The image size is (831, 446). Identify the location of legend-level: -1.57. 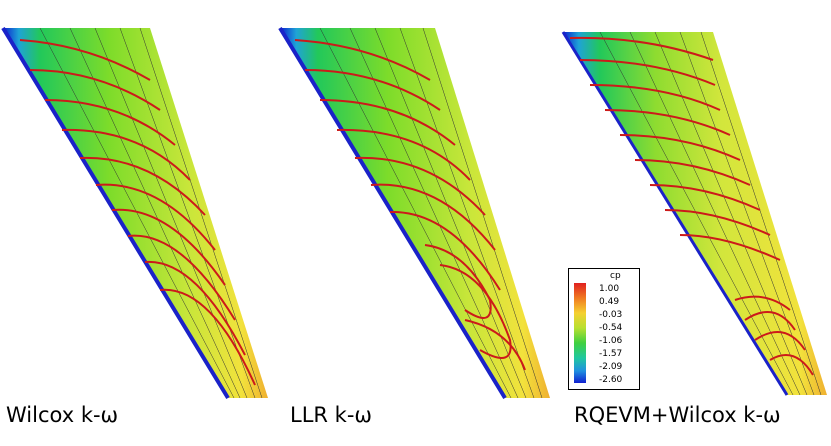
(611, 354).